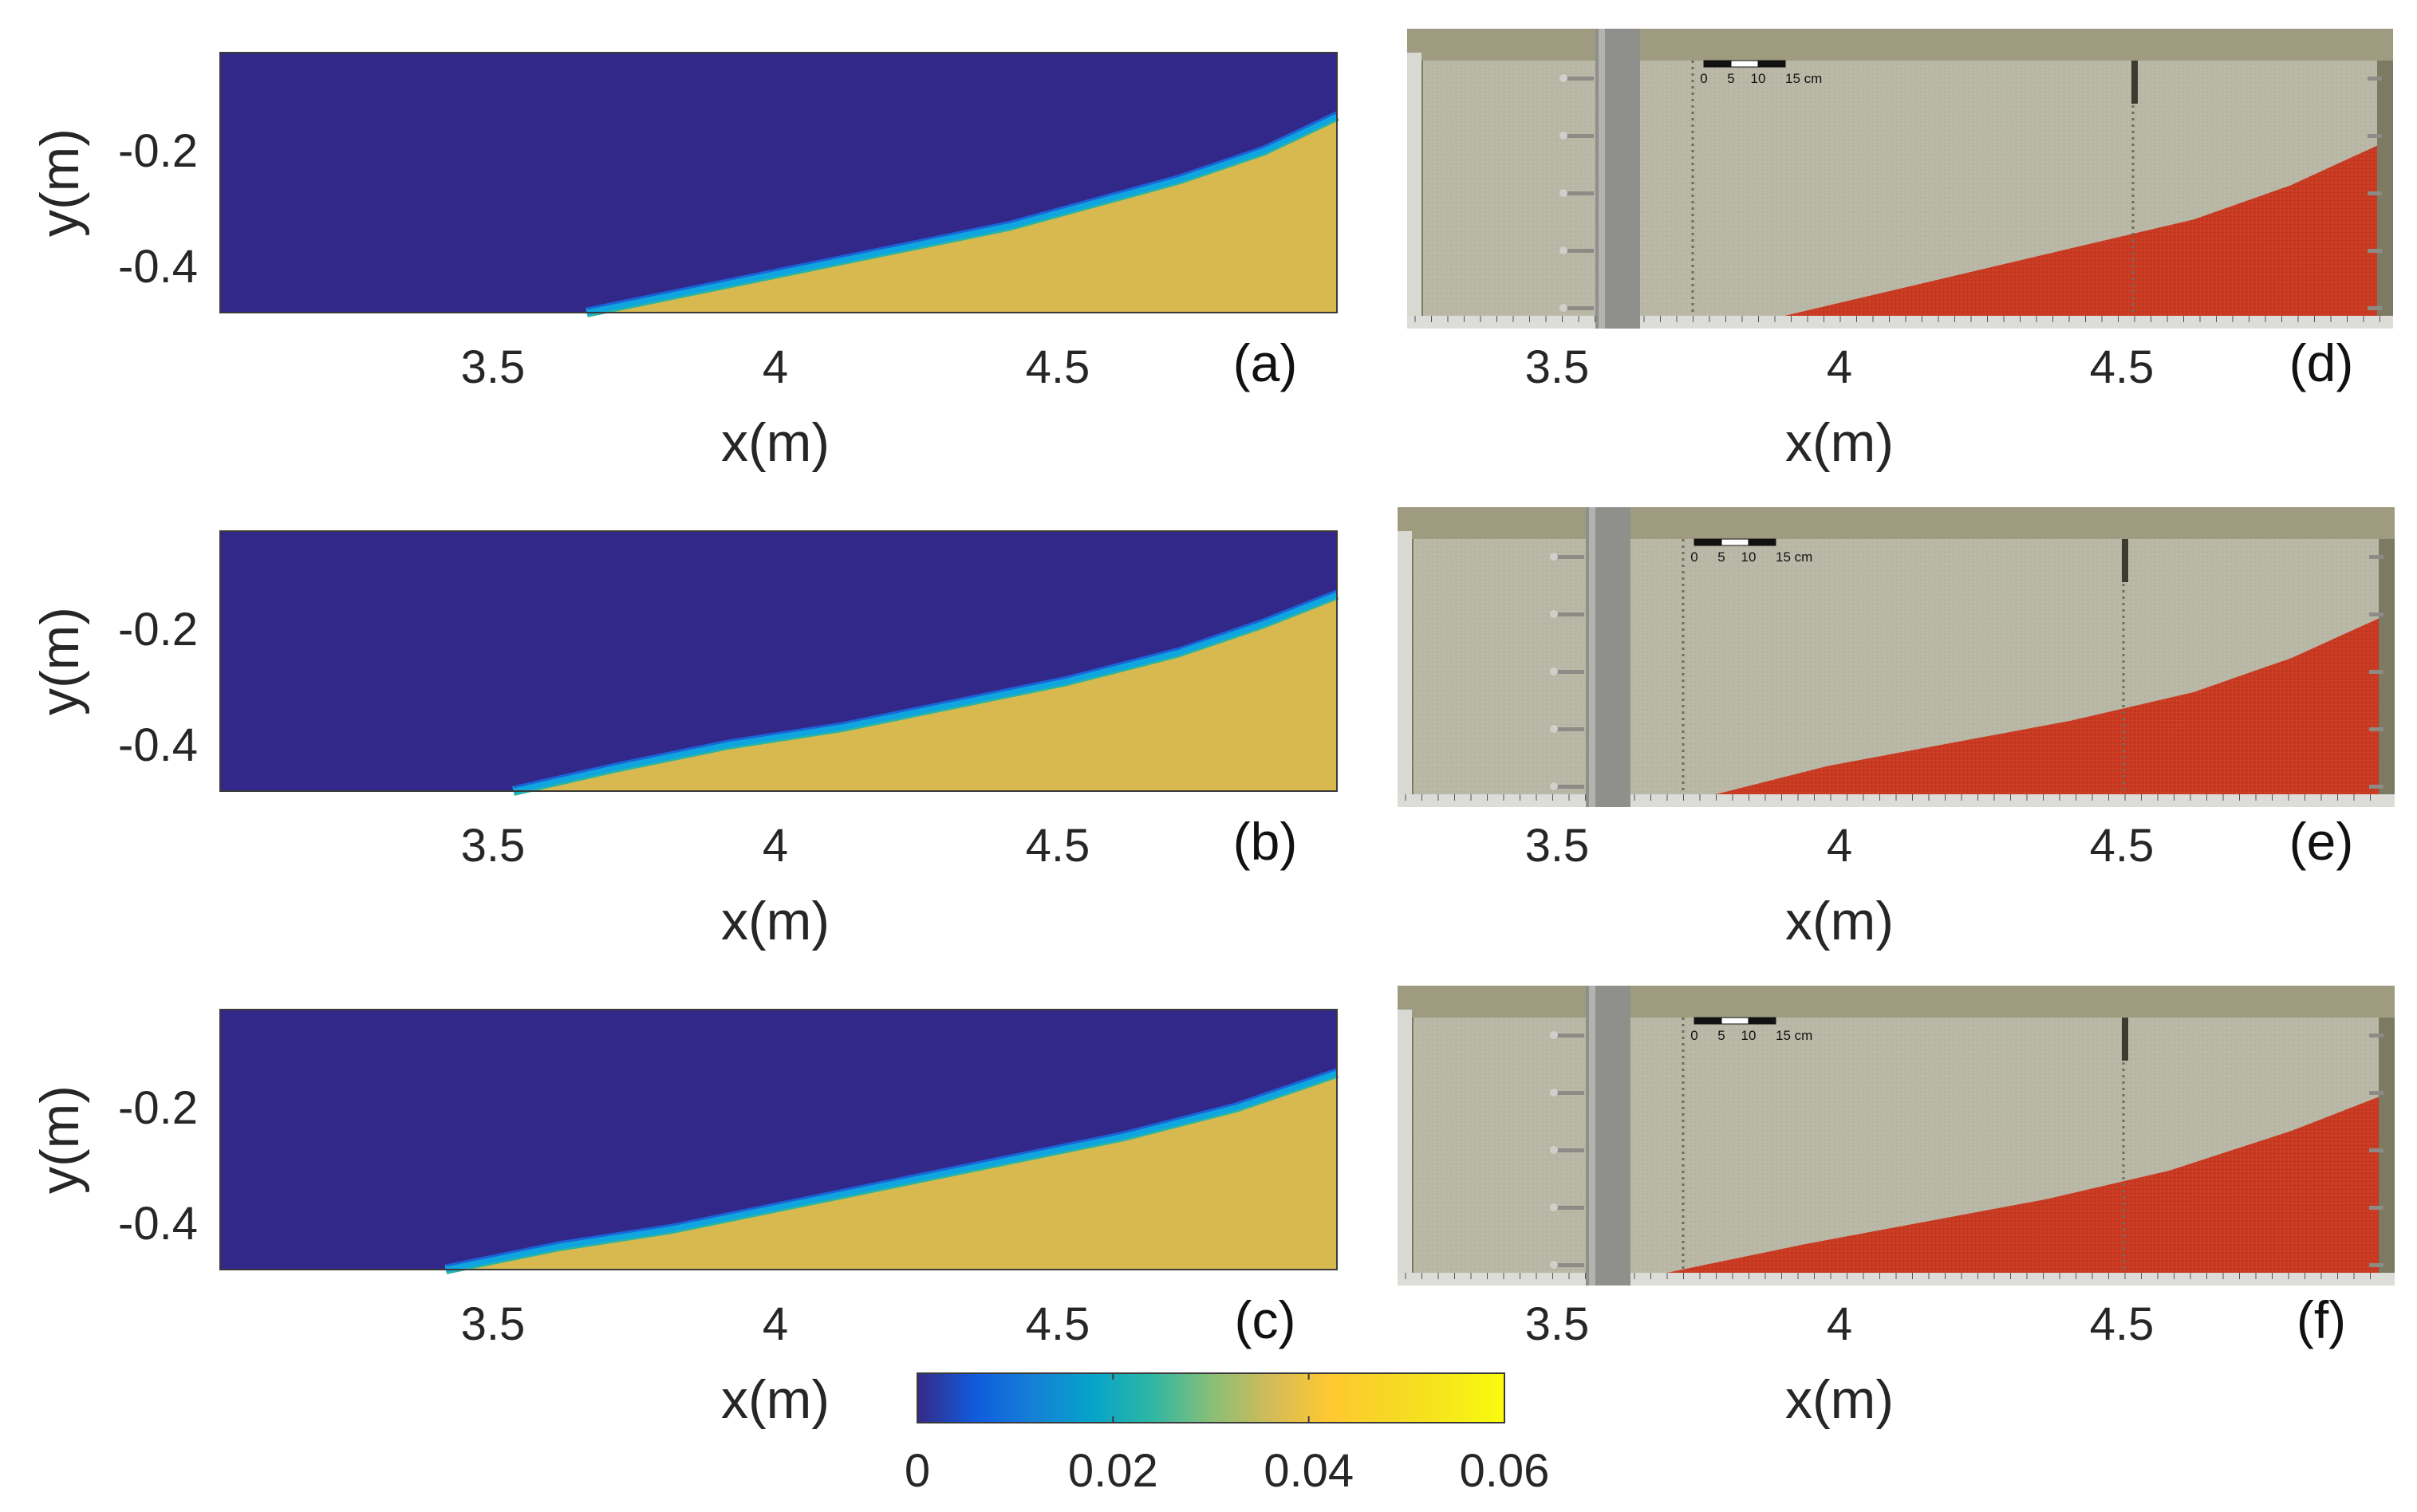 The width and height of the screenshot is (2417, 1512). Describe the element at coordinates (1309, 1471) in the screenshot. I see `colorbar-tick-label: 0.04` at that location.